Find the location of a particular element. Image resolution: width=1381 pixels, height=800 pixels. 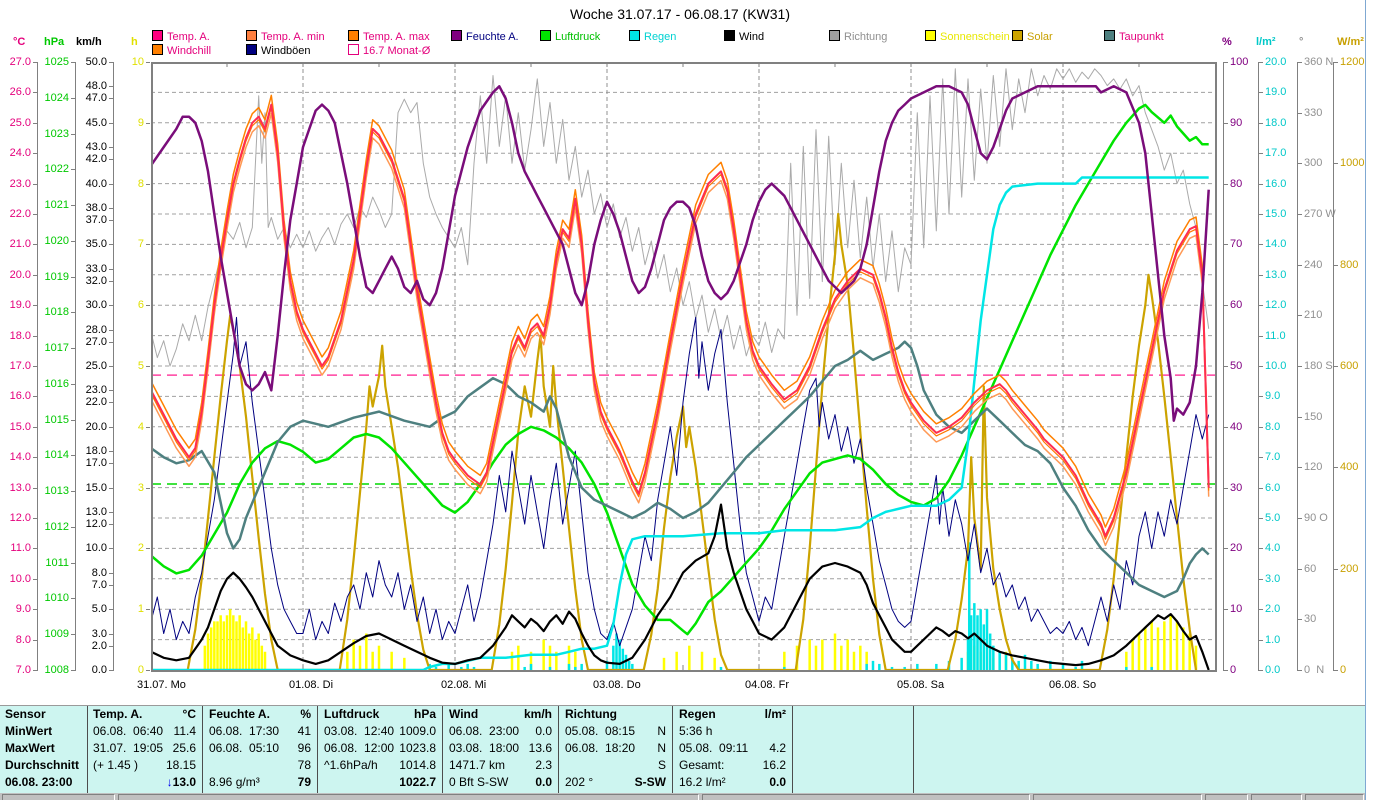

axis-label-temp: 19.0 is located at coordinates (20, 305).